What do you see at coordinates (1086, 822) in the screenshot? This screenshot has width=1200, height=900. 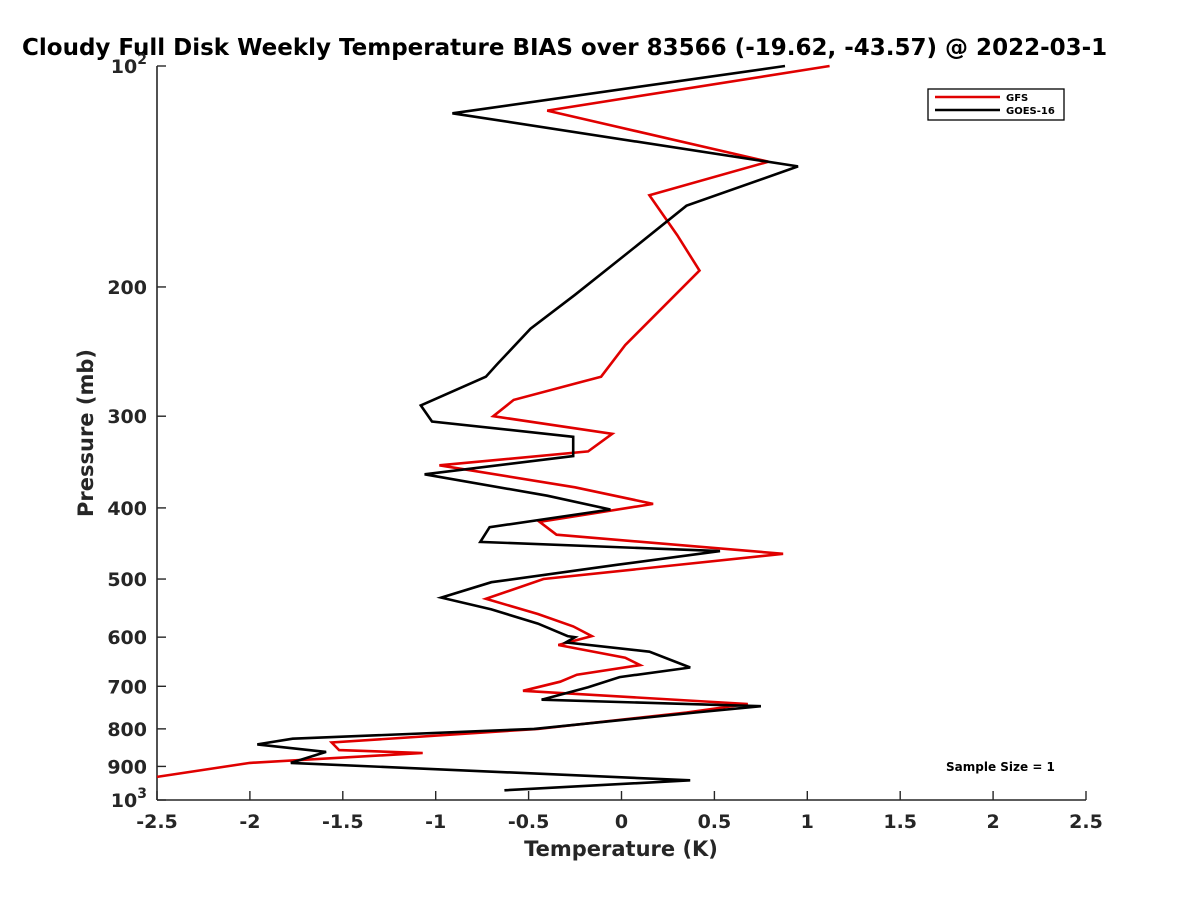 I see `x-tick-label: 2.5` at bounding box center [1086, 822].